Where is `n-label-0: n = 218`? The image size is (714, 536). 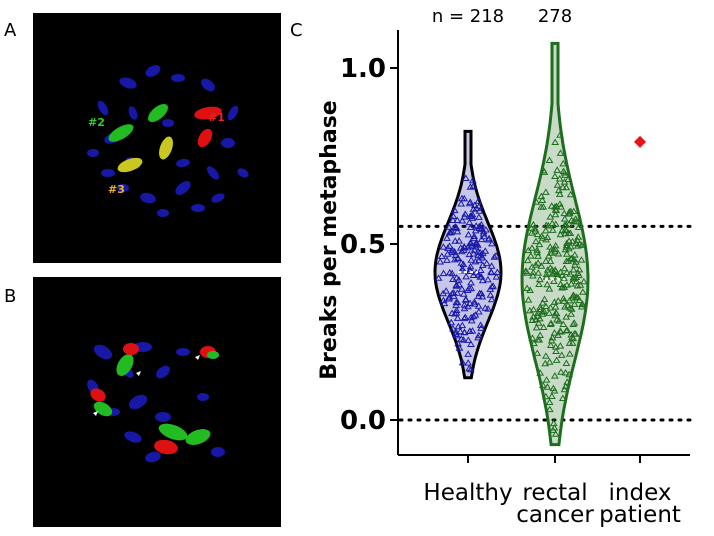
n-label-0: n = 218 is located at coordinates (468, 16).